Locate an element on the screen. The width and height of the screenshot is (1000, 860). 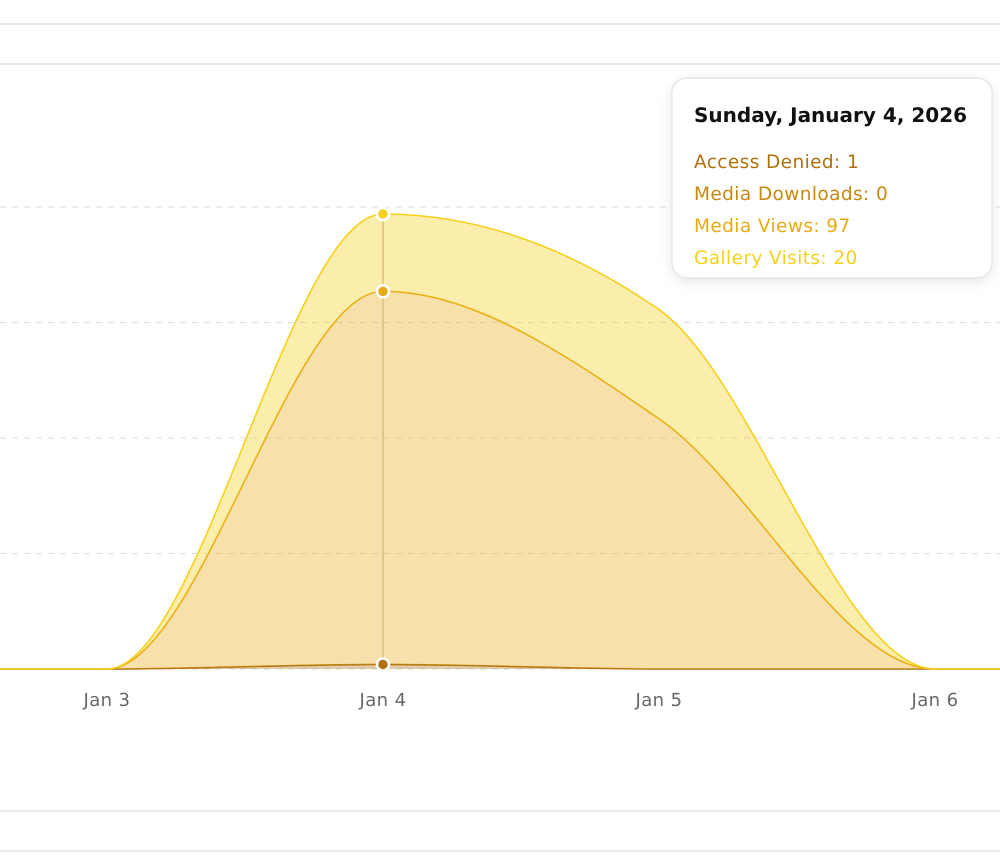
annotation: Gallery Visits: 20 is located at coordinates (776, 258).